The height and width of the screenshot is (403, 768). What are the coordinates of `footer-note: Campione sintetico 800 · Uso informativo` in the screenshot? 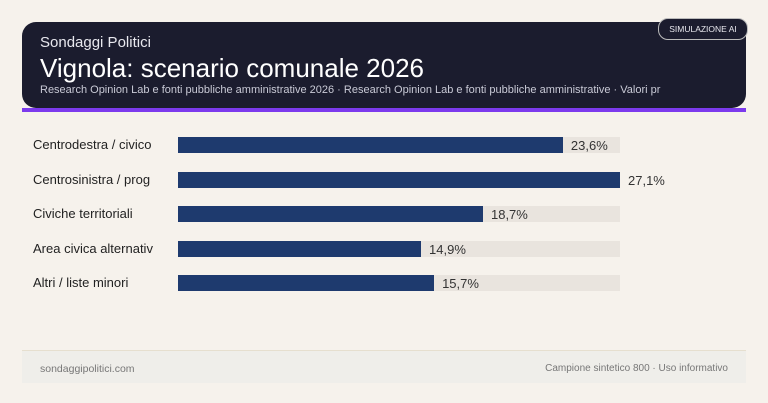 It's located at (636, 368).